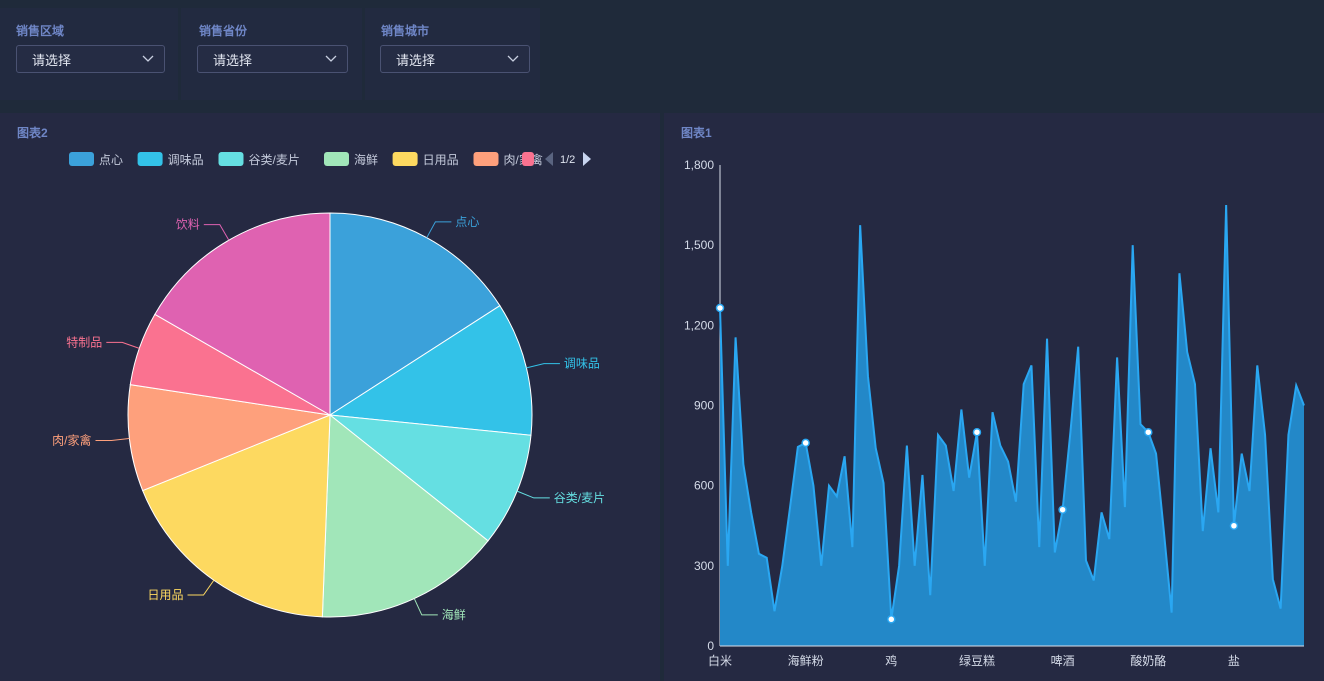 The height and width of the screenshot is (681, 1324). Describe the element at coordinates (441, 160) in the screenshot. I see `legend-item: 日用品` at that location.